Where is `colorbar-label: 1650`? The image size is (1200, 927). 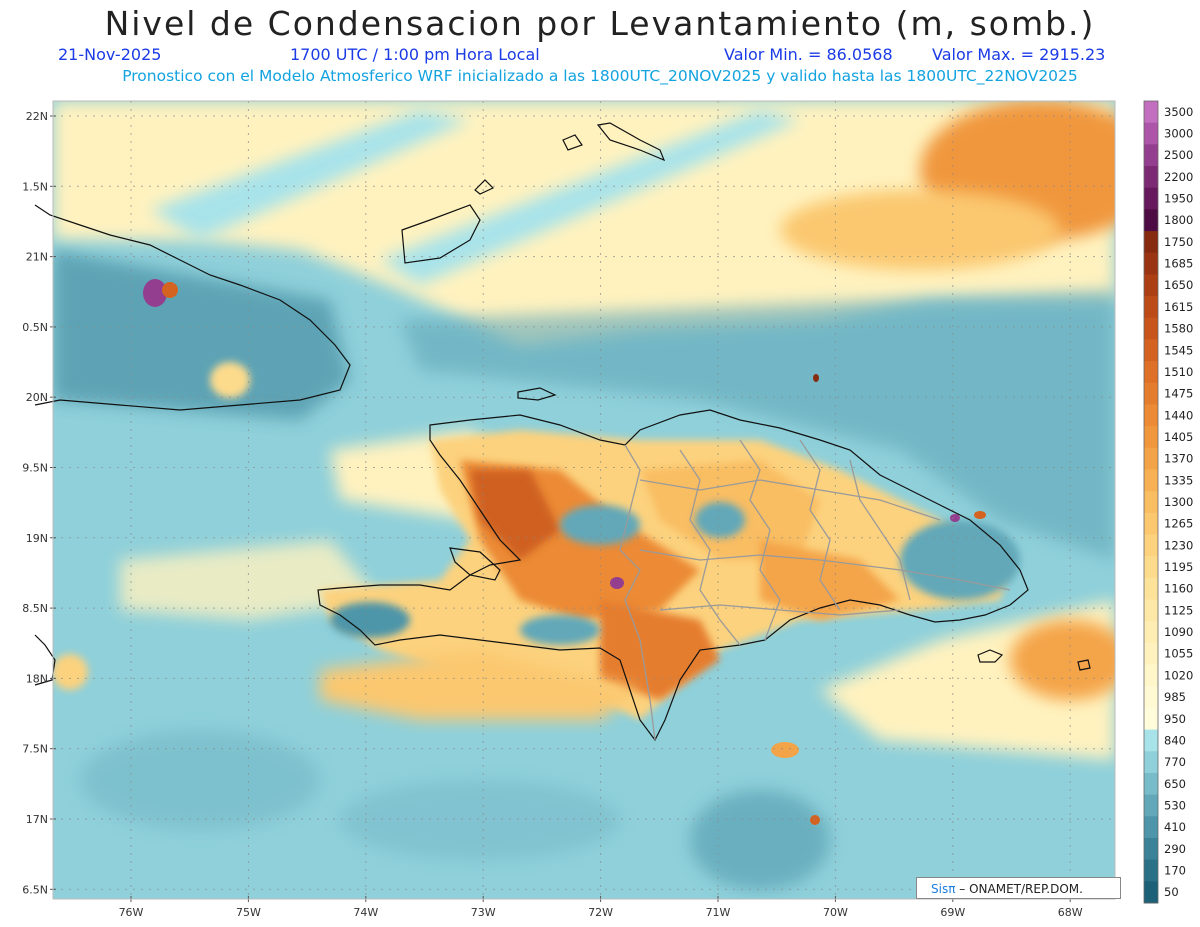 colorbar-label: 1650 is located at coordinates (1178, 285).